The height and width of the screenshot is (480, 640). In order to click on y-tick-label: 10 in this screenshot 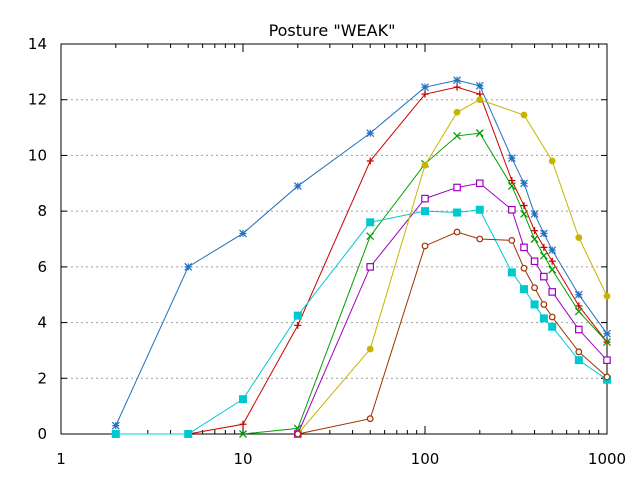, I will do `click(37, 155)`.